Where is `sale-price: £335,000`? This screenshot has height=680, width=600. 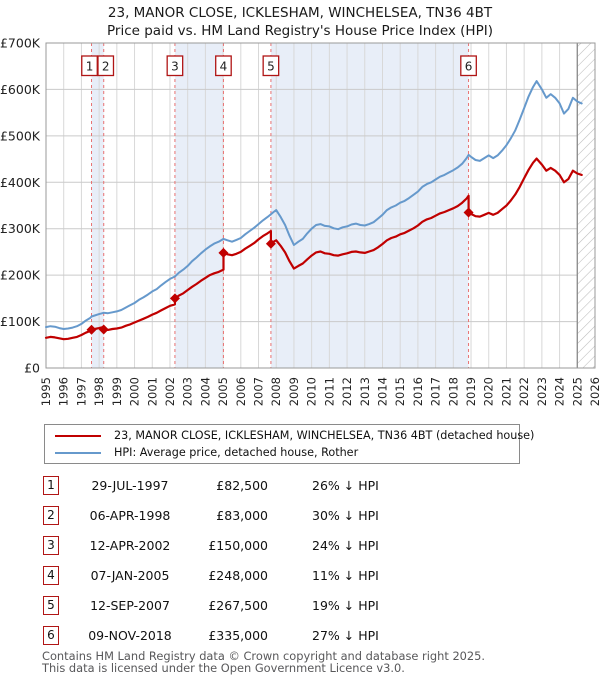
sale-price: £335,000 is located at coordinates (238, 635).